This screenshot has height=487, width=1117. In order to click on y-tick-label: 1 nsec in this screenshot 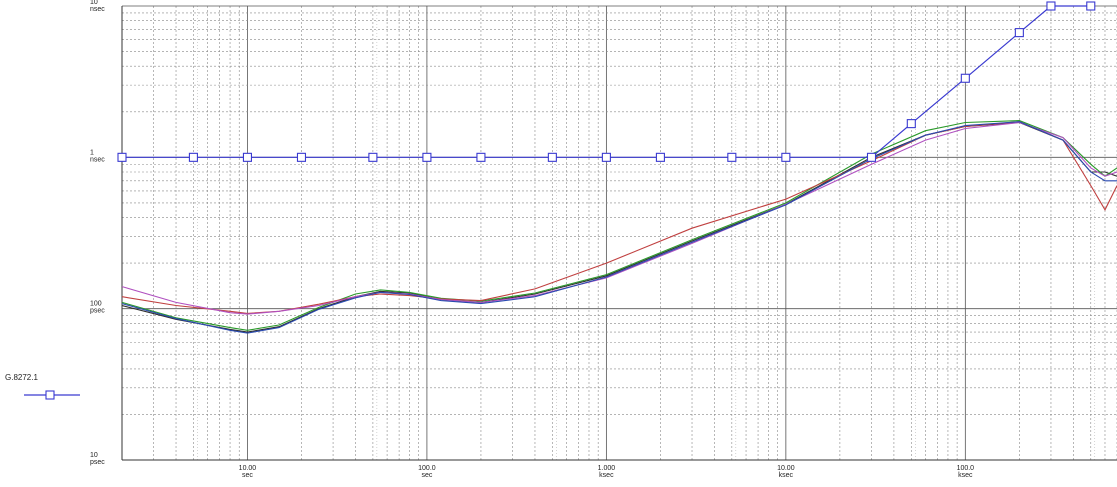, I will do `click(97, 156)`.